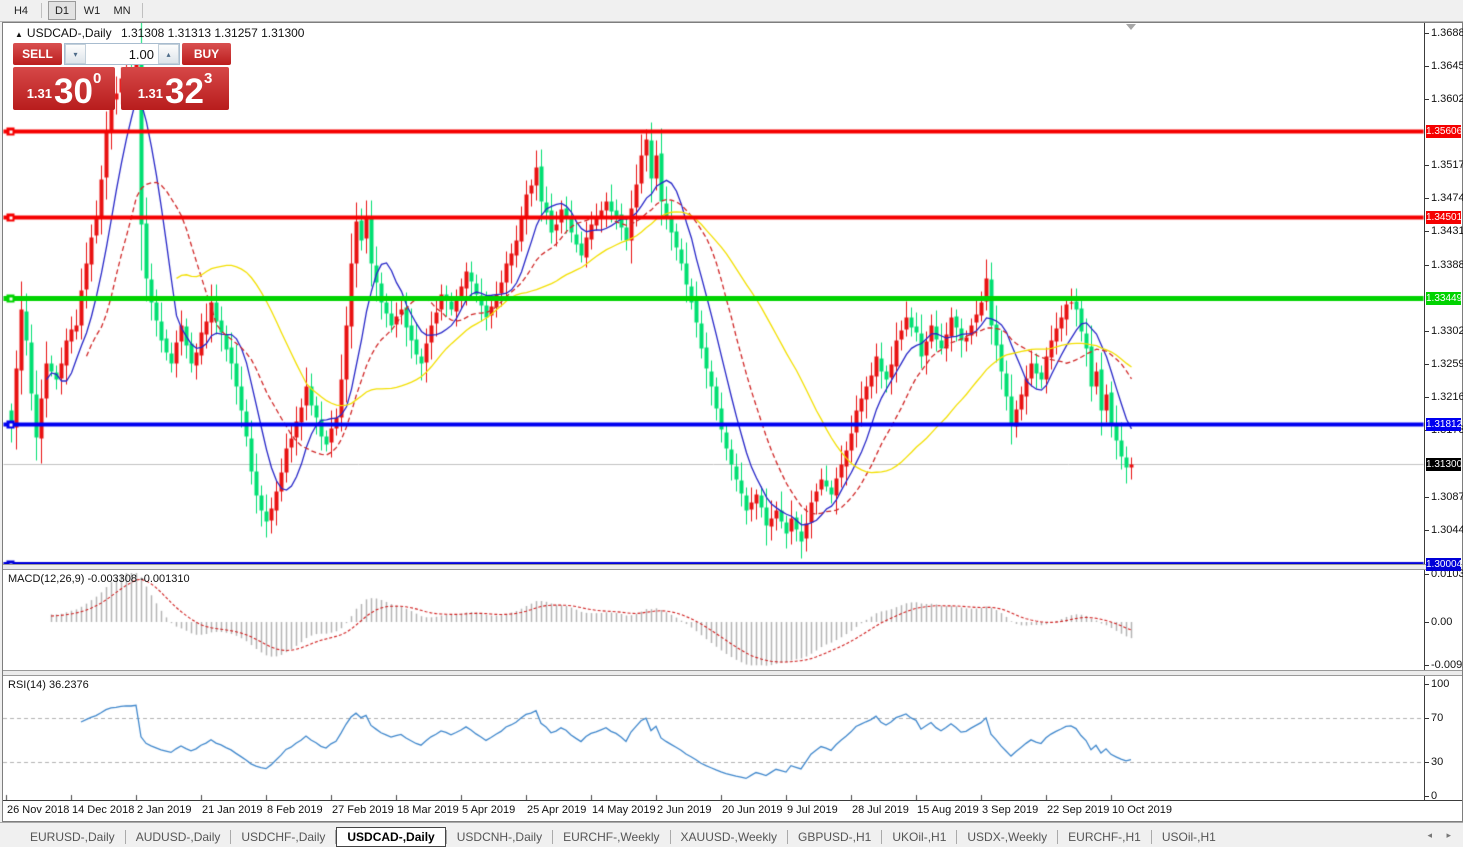  I want to click on macd-tick-label: -0.009203, so click(1447, 665).